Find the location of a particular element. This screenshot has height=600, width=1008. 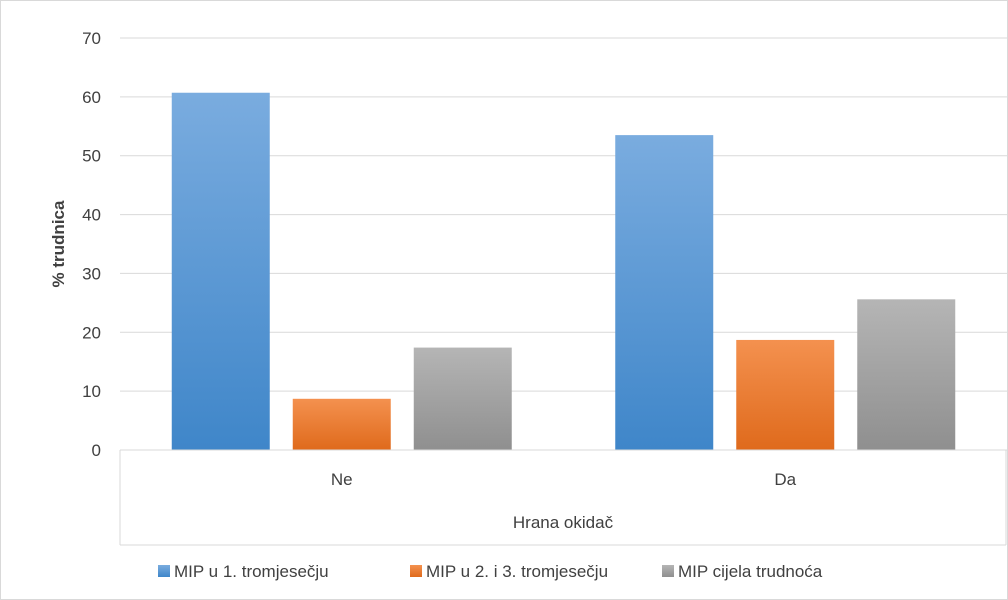

y-tick-labels: 0 10 20 30 40 50 60 70 is located at coordinates (91, 244).